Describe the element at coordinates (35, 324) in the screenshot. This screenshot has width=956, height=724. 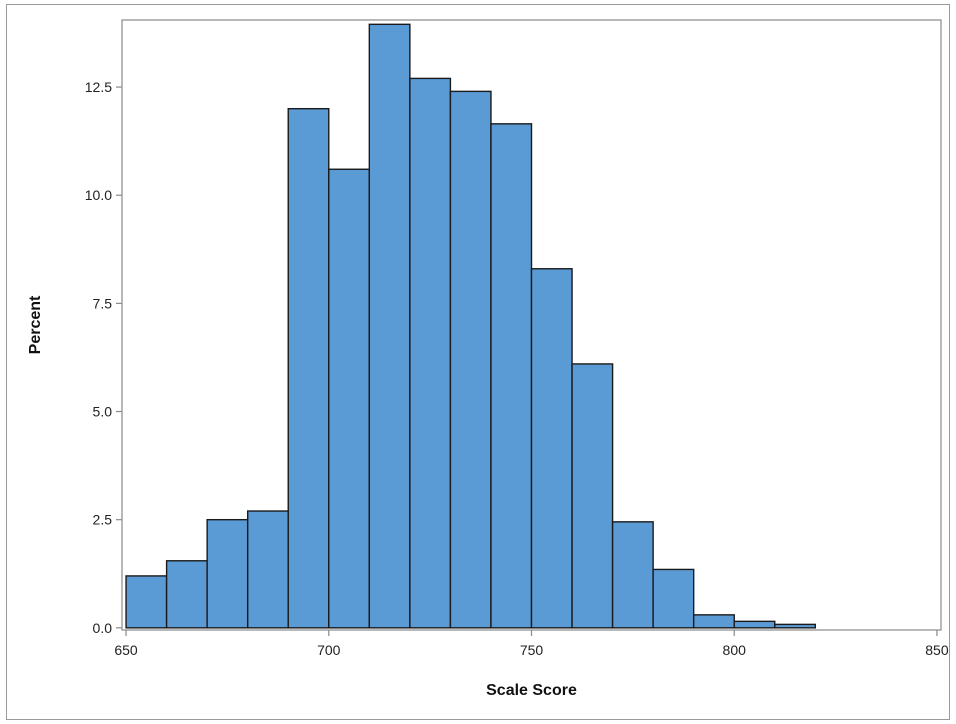
I see `y-axis-title: Percent` at that location.